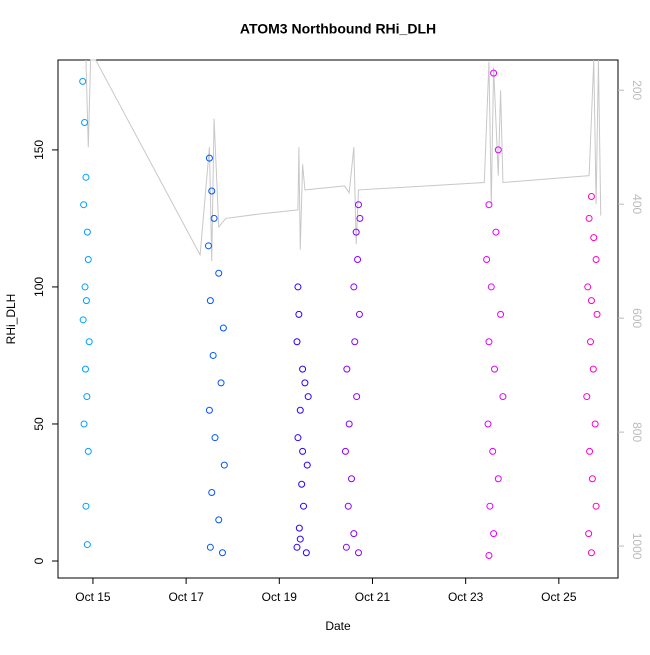 The image size is (650, 655). What do you see at coordinates (39, 424) in the screenshot?
I see `y-tick-label: 50` at bounding box center [39, 424].